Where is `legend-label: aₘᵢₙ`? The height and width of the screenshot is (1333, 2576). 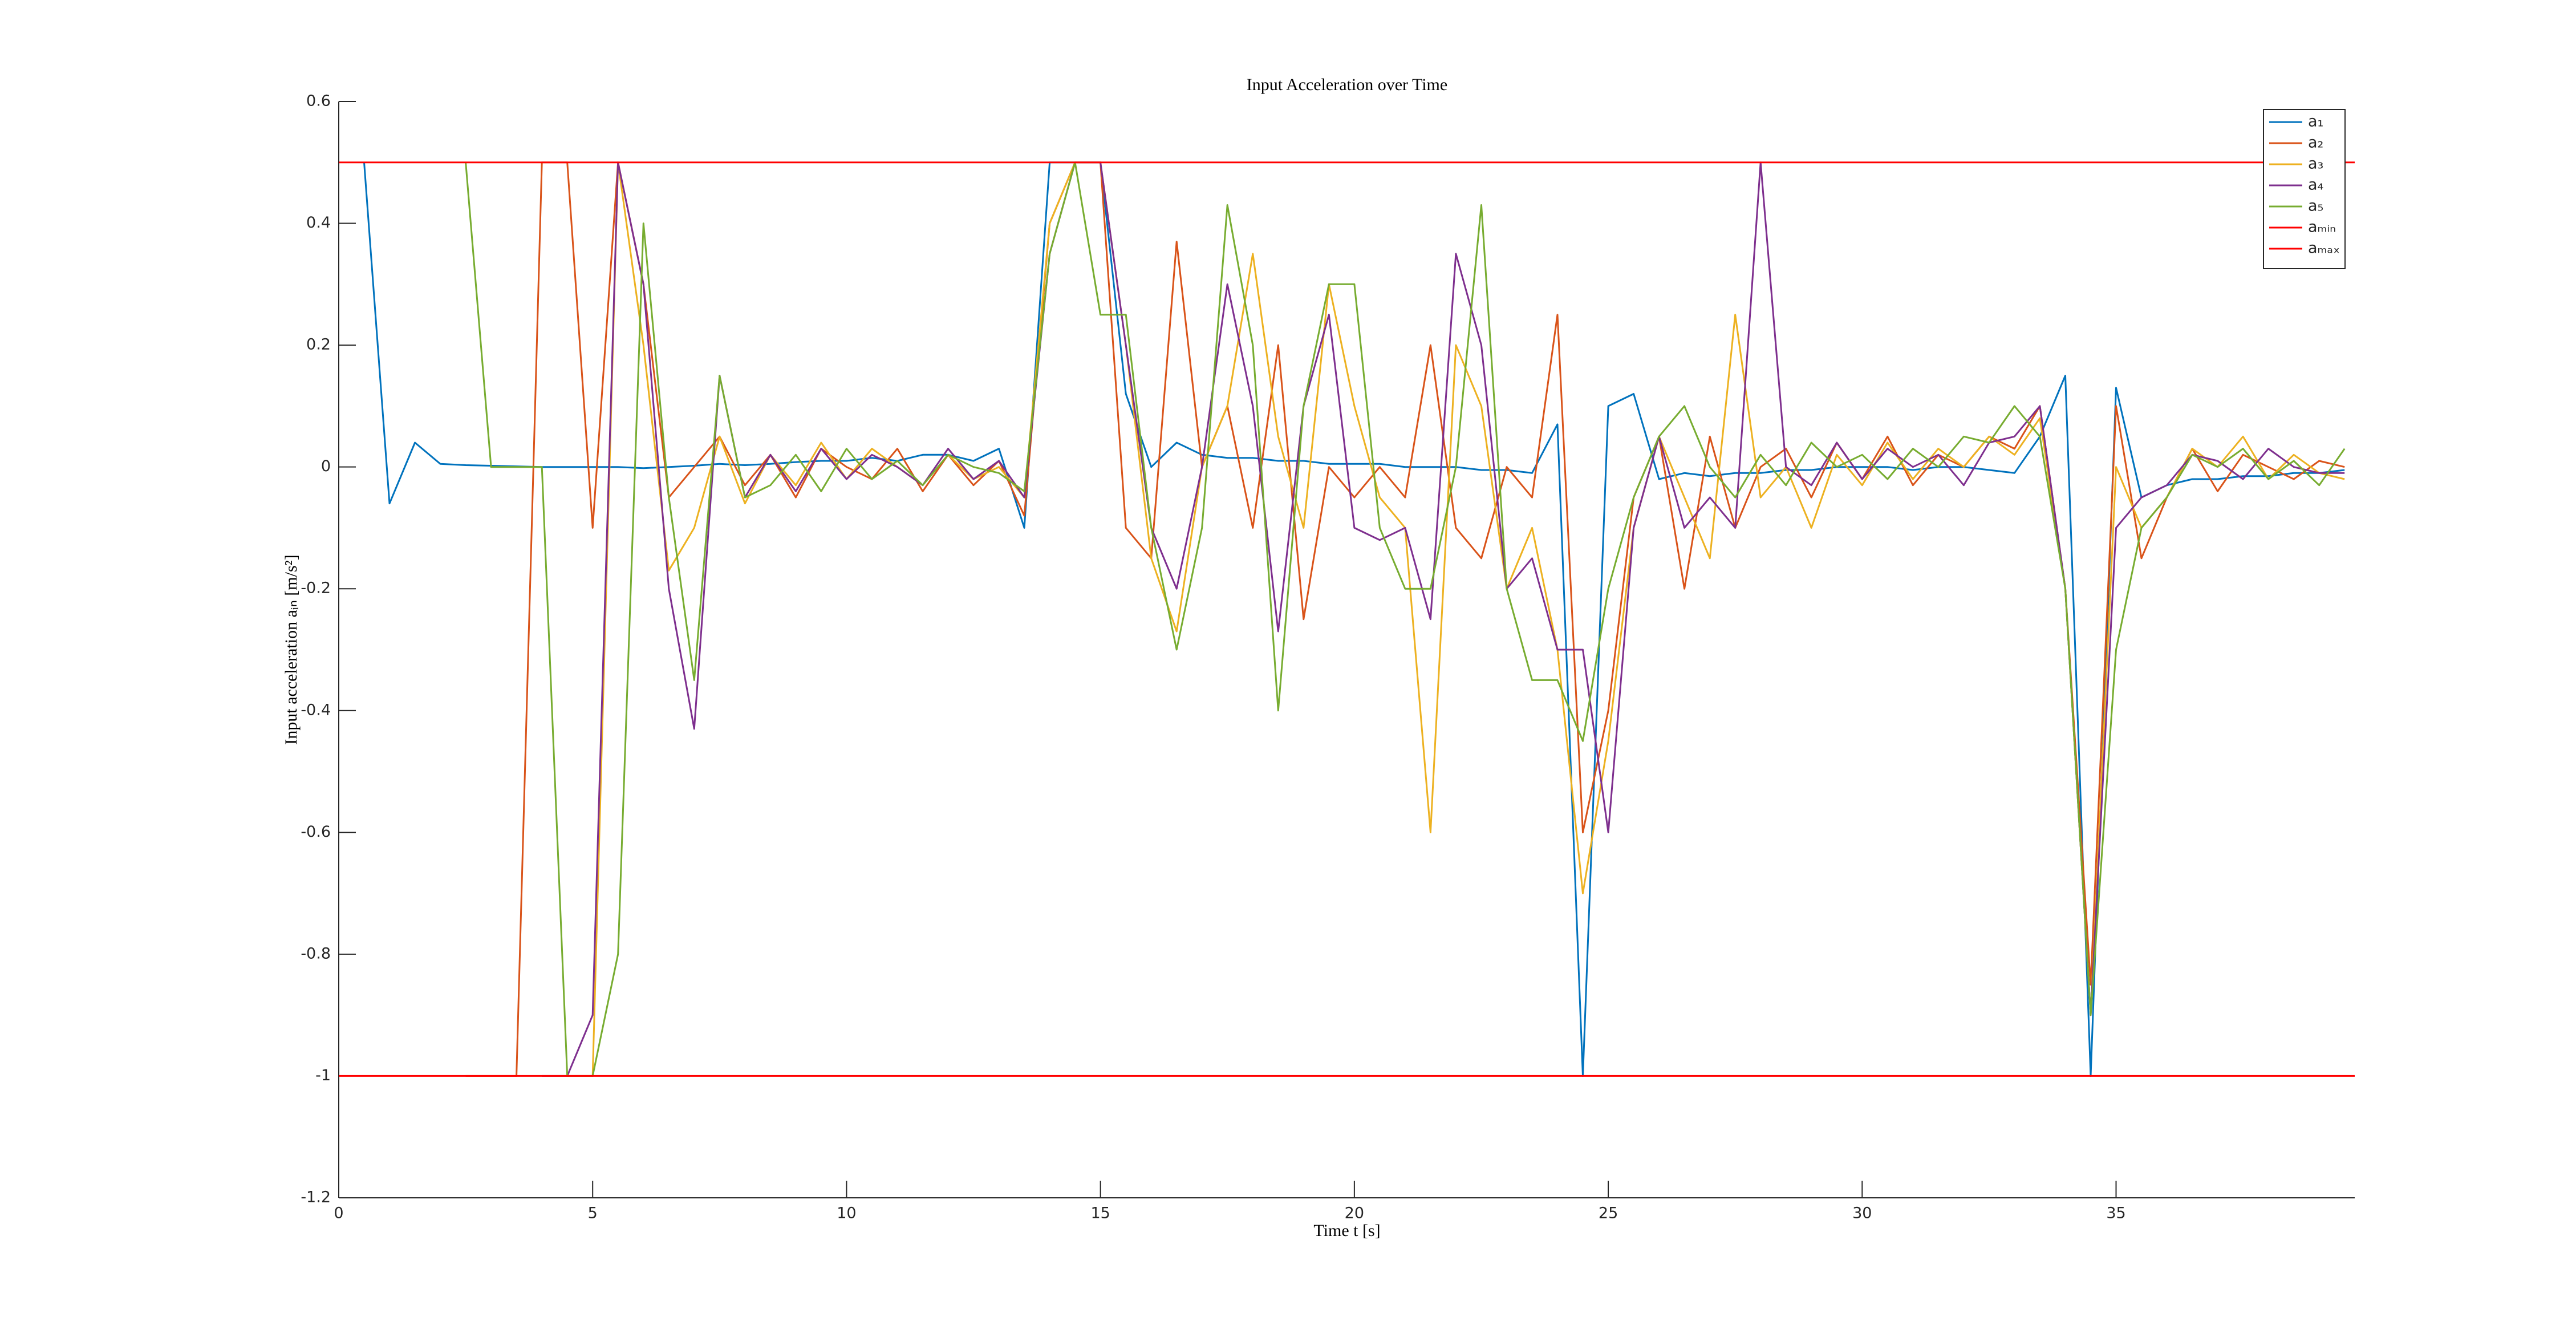
legend-label: aₘᵢₙ is located at coordinates (2322, 227).